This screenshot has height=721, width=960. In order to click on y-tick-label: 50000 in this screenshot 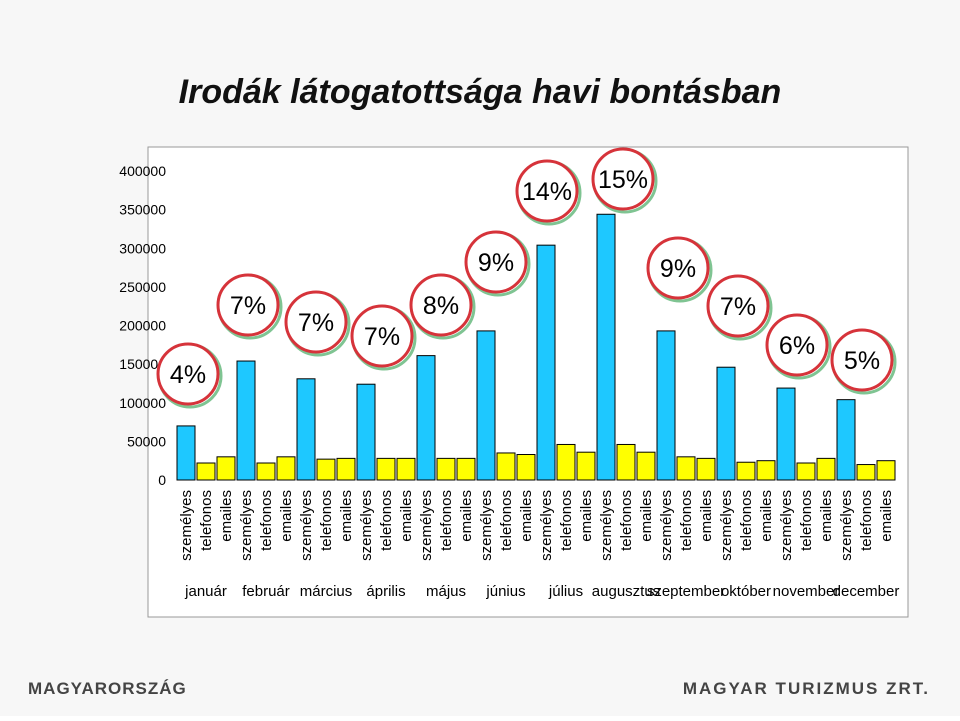, I will do `click(146, 441)`.